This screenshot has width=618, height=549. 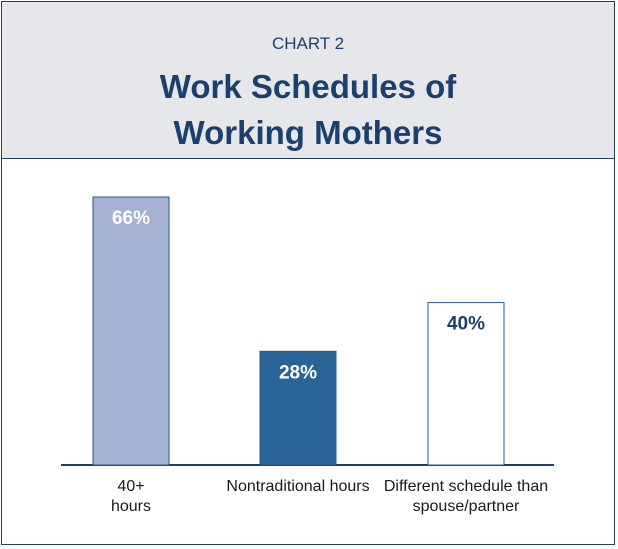 What do you see at coordinates (466, 324) in the screenshot?
I see `value-label: 40%` at bounding box center [466, 324].